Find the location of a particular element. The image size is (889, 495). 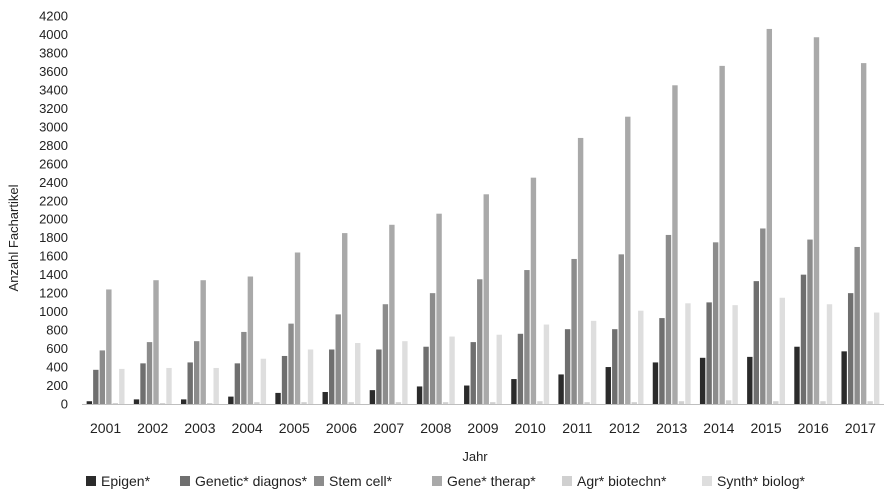

x-tick-label: 2008 is located at coordinates (435, 428).